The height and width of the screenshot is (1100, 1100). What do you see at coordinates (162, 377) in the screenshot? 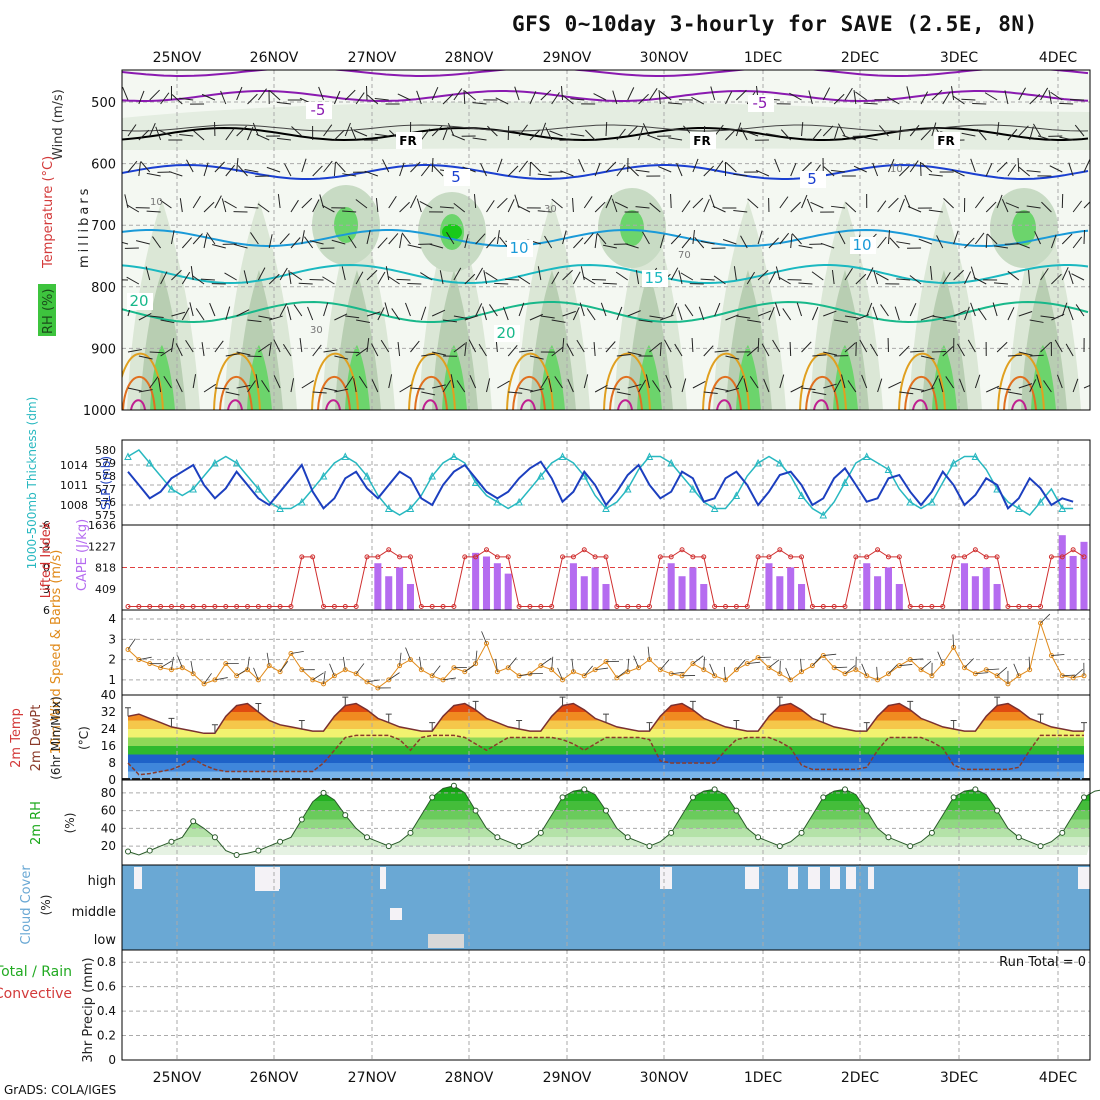
I see `rh-high-region` at bounding box center [162, 377].